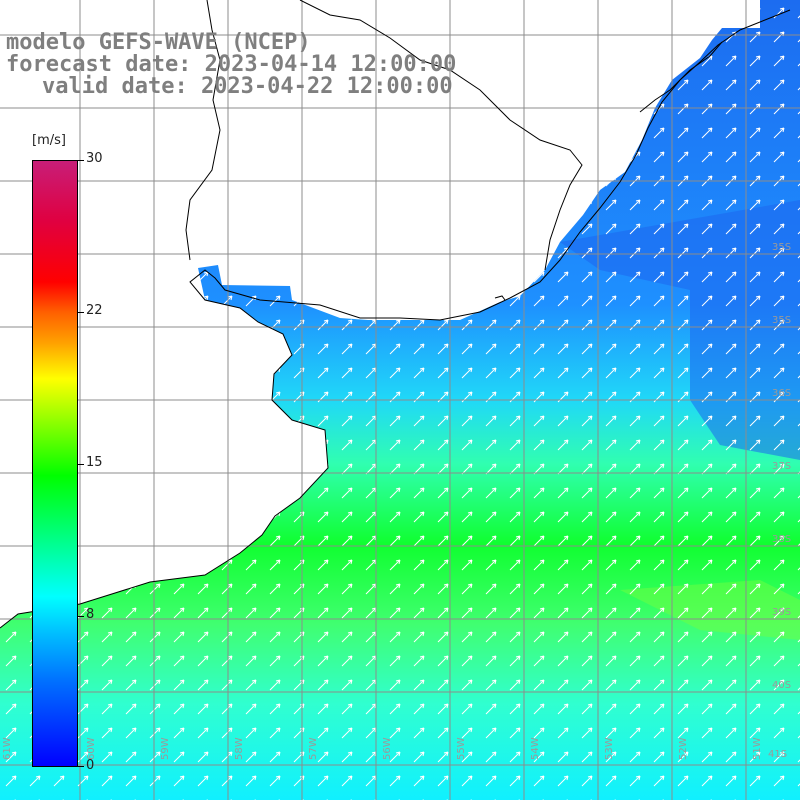 Image resolution: width=800 pixels, height=800 pixels. I want to click on lat-label: 36S, so click(781, 393).